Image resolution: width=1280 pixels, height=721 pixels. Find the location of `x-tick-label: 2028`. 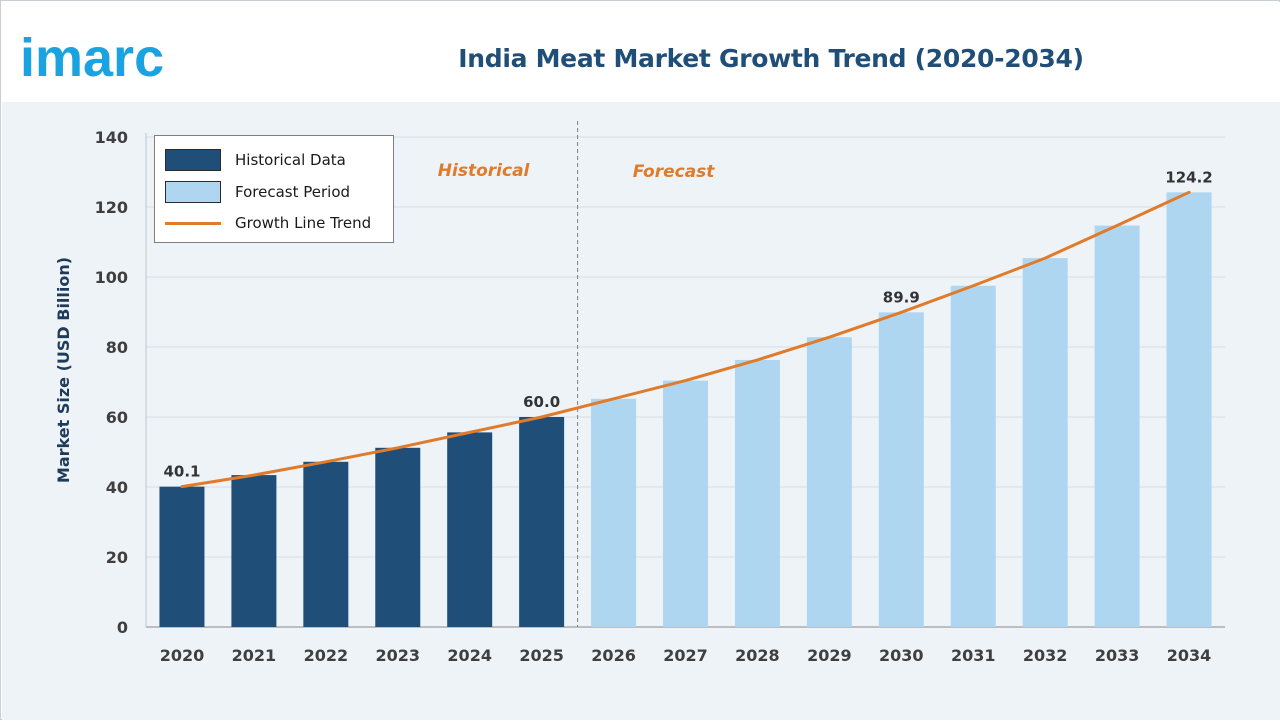

x-tick-label: 2028 is located at coordinates (757, 655).